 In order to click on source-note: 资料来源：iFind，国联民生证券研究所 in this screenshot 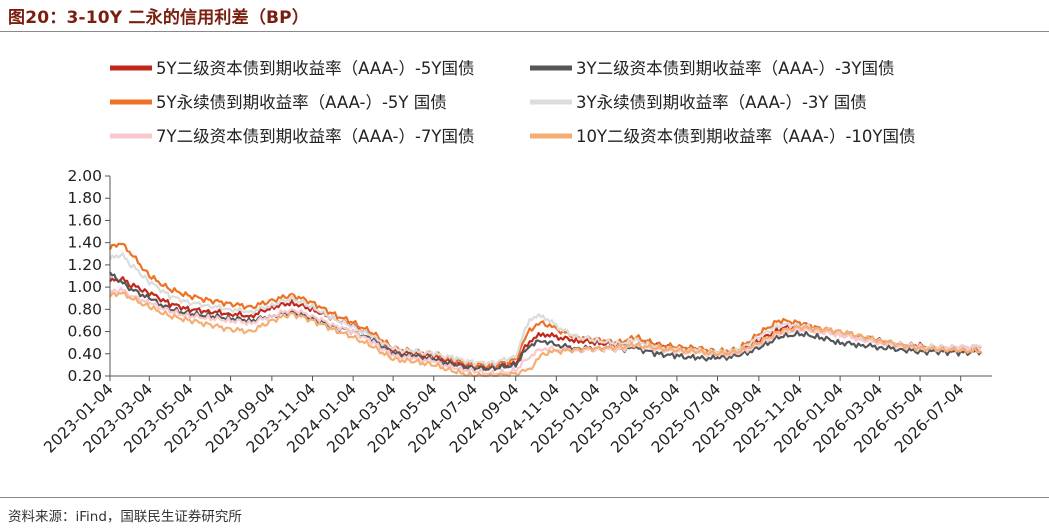, I will do `click(125, 517)`.